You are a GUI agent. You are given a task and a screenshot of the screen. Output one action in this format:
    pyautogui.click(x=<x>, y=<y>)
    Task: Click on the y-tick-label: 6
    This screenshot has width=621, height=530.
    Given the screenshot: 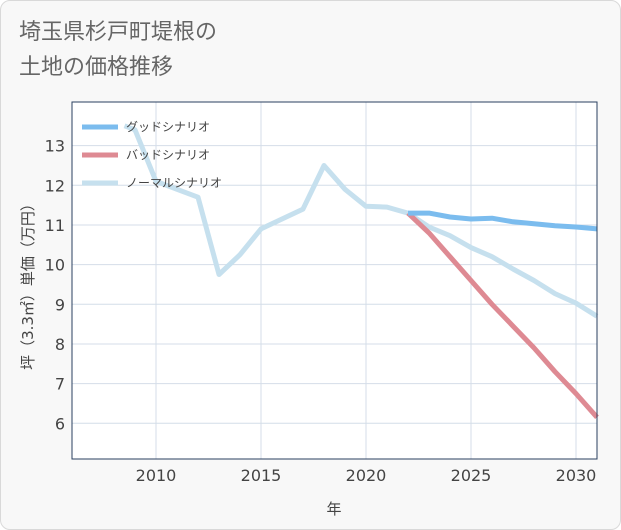 What is the action you would take?
    pyautogui.click(x=60, y=423)
    